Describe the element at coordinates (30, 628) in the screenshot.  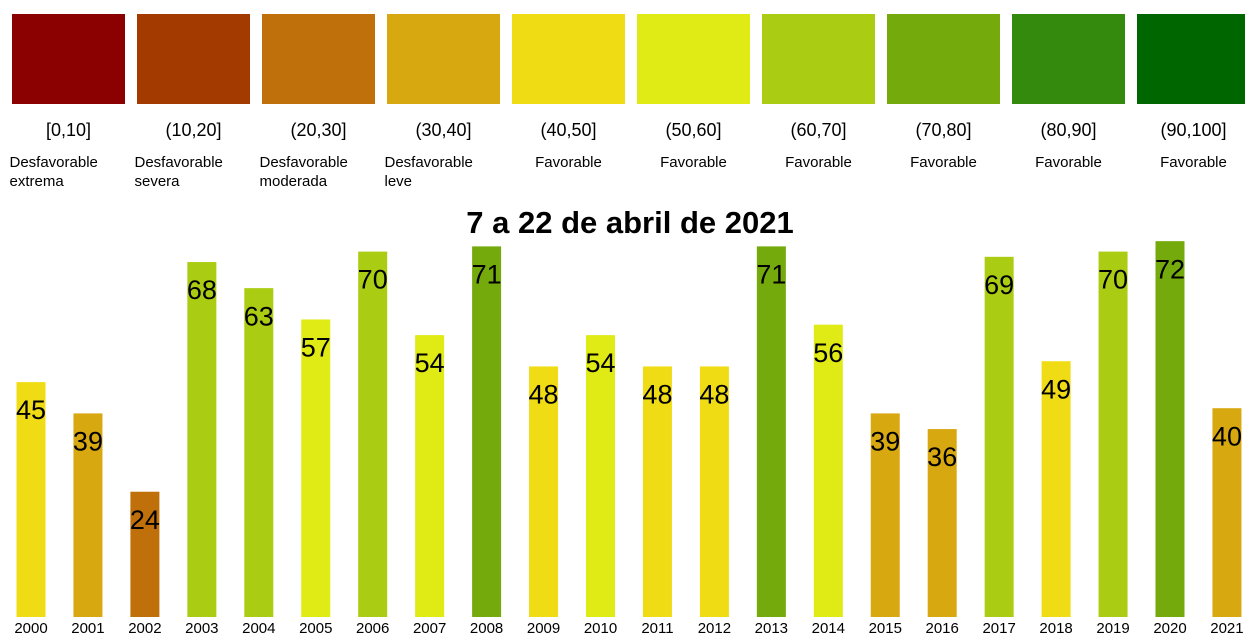
I see `x-tick-label: 2000` at that location.